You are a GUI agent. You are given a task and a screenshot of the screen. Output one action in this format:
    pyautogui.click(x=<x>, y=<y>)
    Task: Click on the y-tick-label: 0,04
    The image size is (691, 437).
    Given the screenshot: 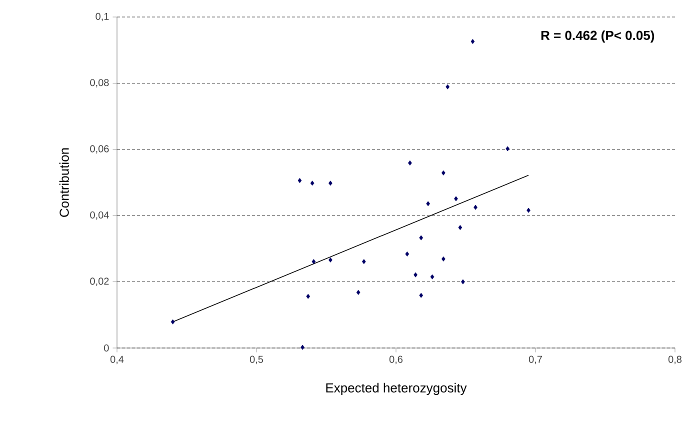 What is the action you would take?
    pyautogui.click(x=99, y=215)
    